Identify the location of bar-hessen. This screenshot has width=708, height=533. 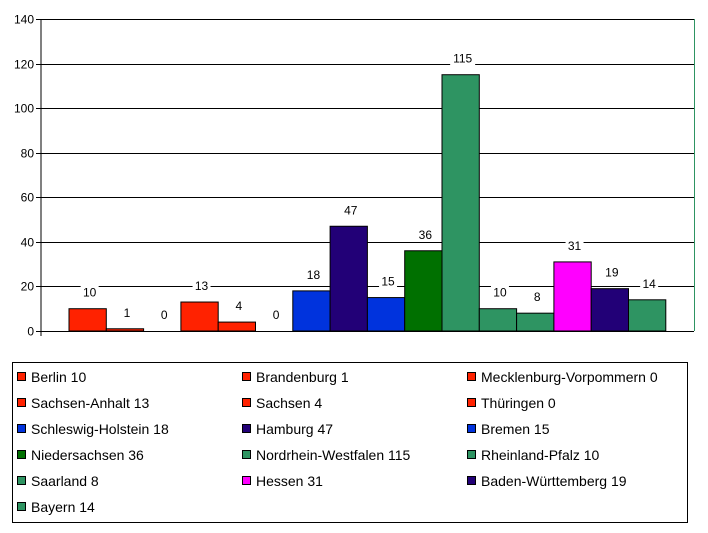
(572, 296).